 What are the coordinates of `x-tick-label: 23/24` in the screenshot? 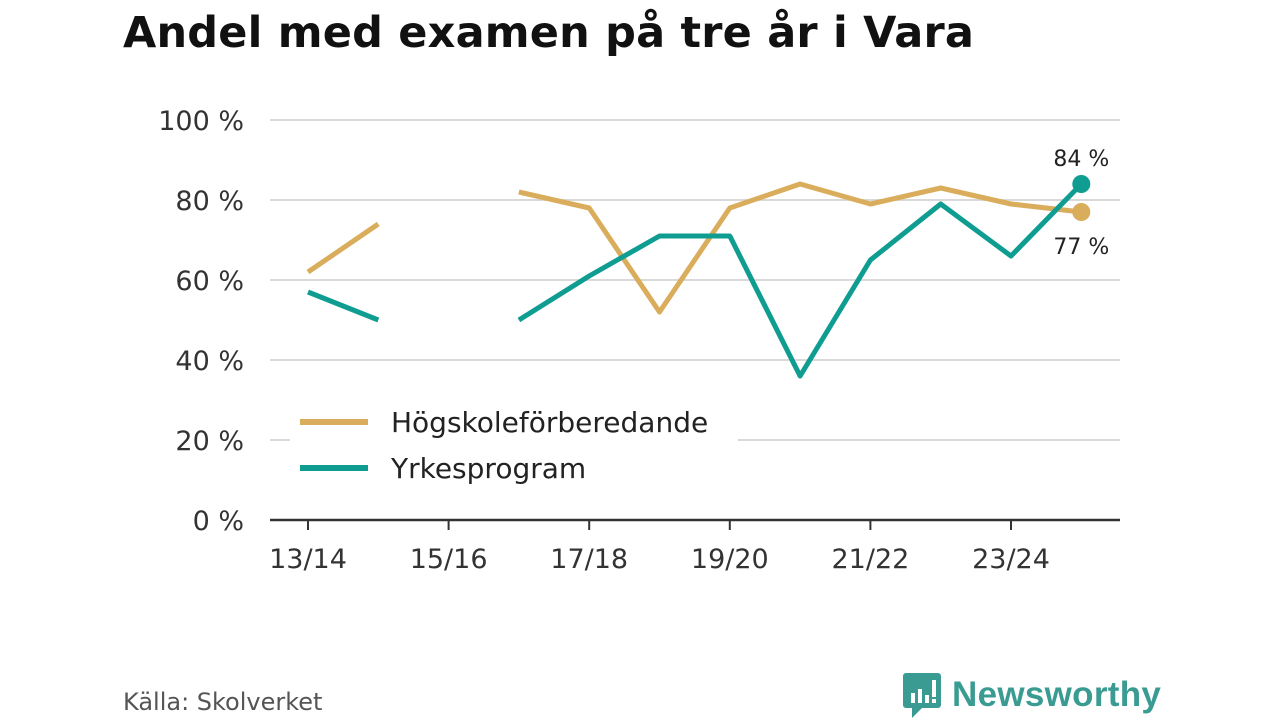 It's located at (1011, 559).